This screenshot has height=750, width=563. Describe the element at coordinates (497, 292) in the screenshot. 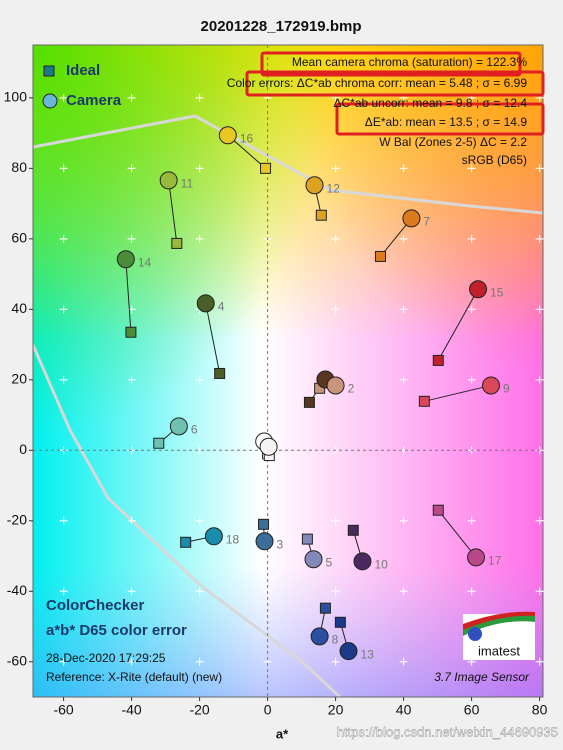

I see `point-label: 15` at that location.